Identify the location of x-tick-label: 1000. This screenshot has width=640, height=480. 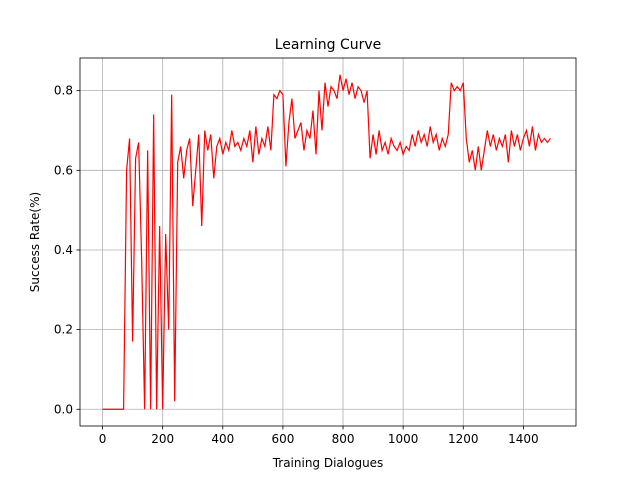
(403, 439).